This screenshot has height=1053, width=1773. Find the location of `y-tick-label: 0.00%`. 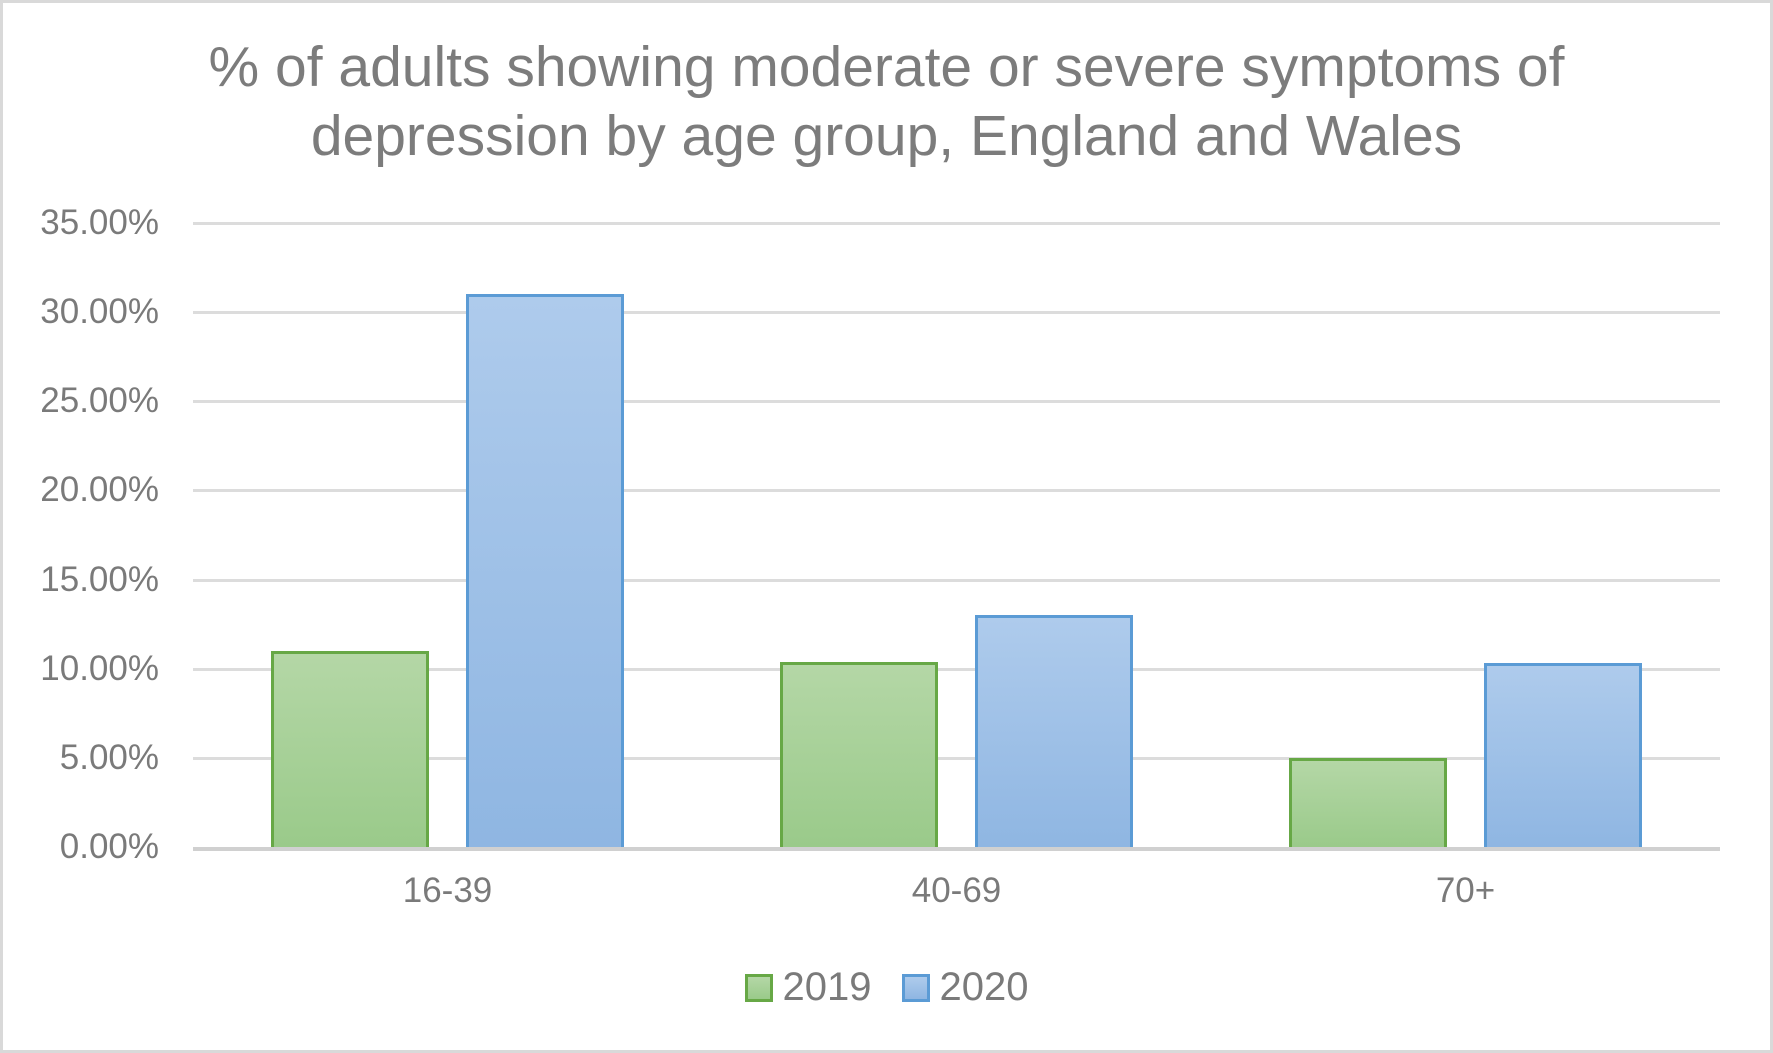

y-tick-label: 0.00% is located at coordinates (109, 846).